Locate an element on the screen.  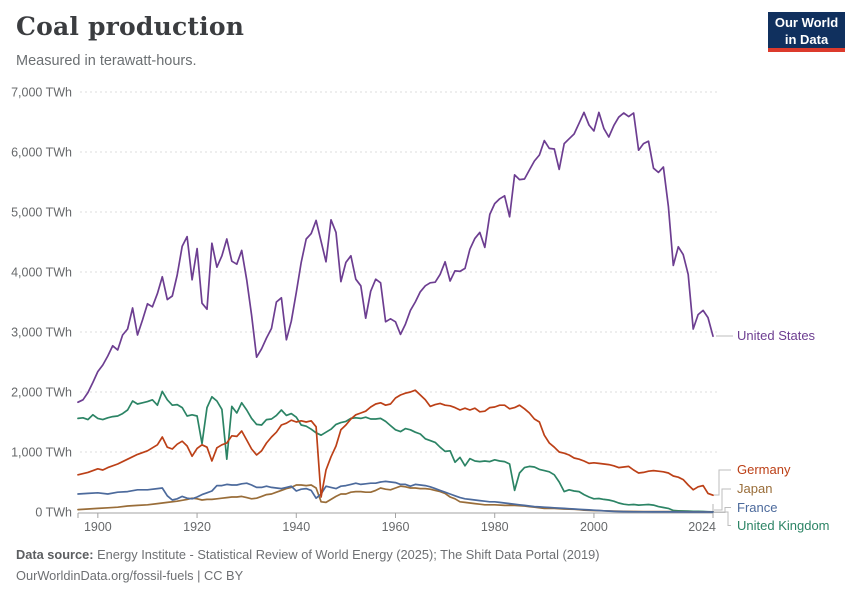
x-tick-label: 1900 is located at coordinates (98, 527).